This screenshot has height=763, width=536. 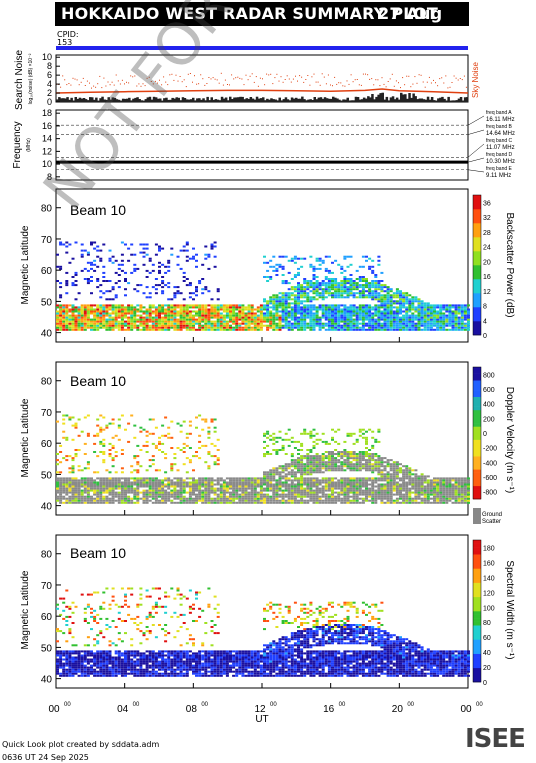 I want to click on y-tick-label: 60, so click(x=47, y=271).